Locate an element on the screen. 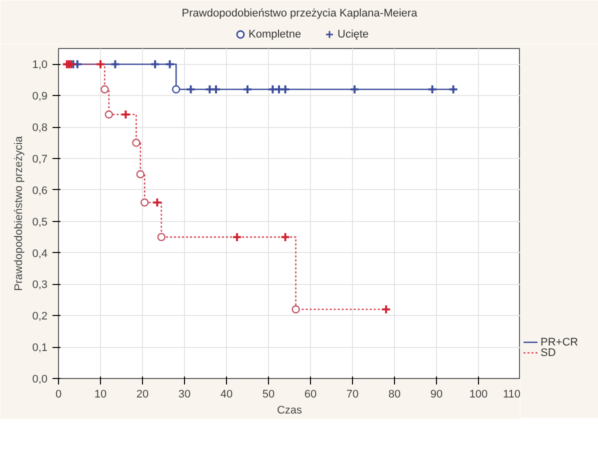 Image resolution: width=598 pixels, height=454 pixels. x-tick-label: 80 is located at coordinates (394, 394).